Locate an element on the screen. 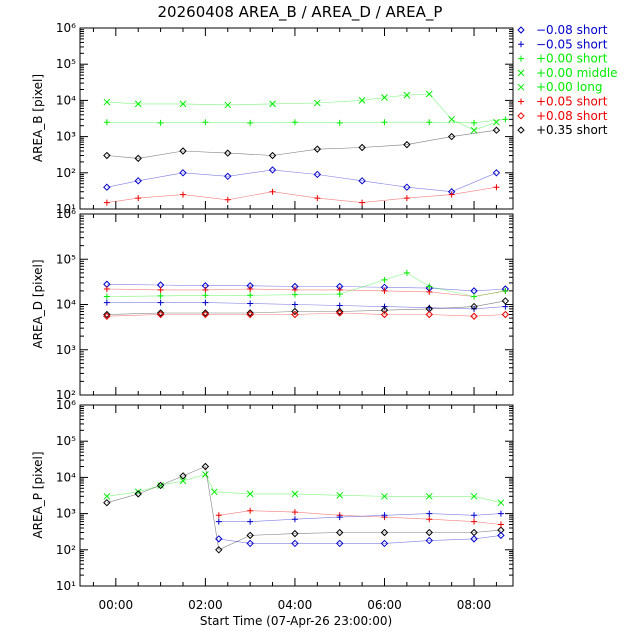 This screenshot has height=640, width=640. panel-area-p-marks is located at coordinates (304, 508).